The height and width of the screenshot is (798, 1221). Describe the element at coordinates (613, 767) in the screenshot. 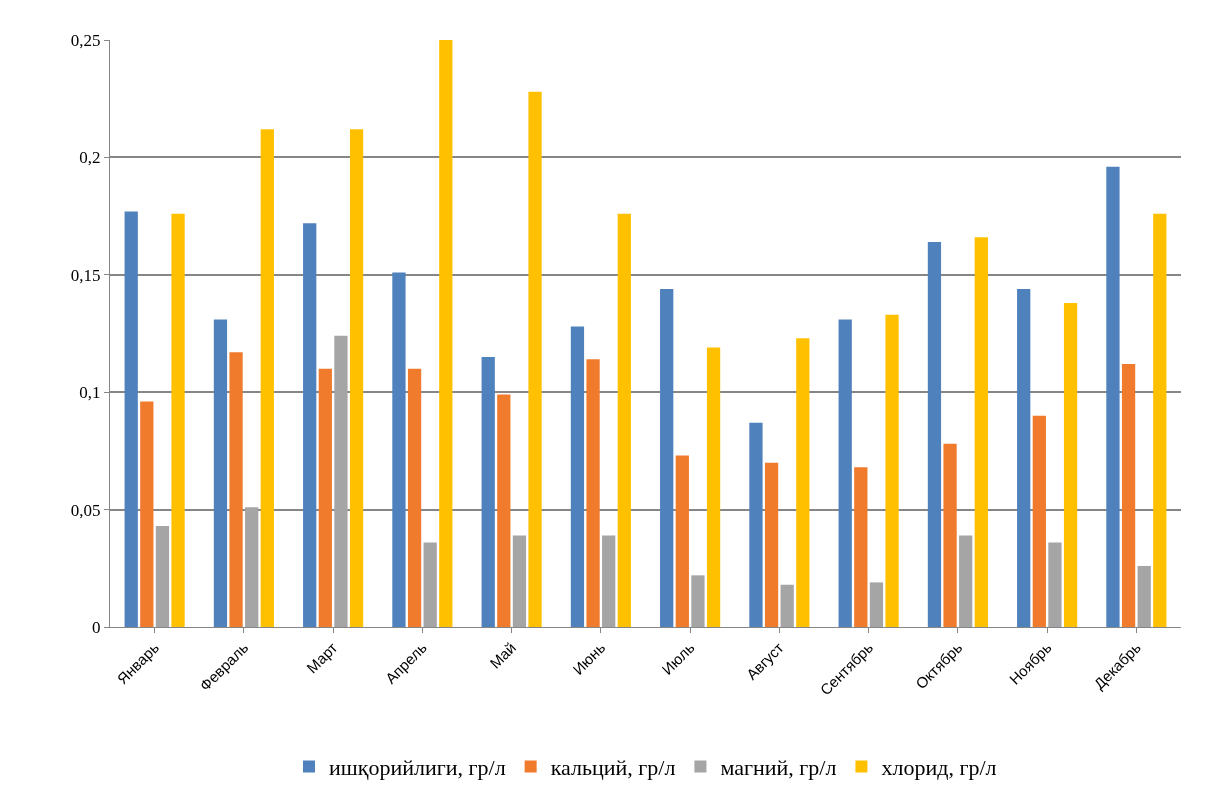

I see `legend-label: кальций, гр/л` at that location.